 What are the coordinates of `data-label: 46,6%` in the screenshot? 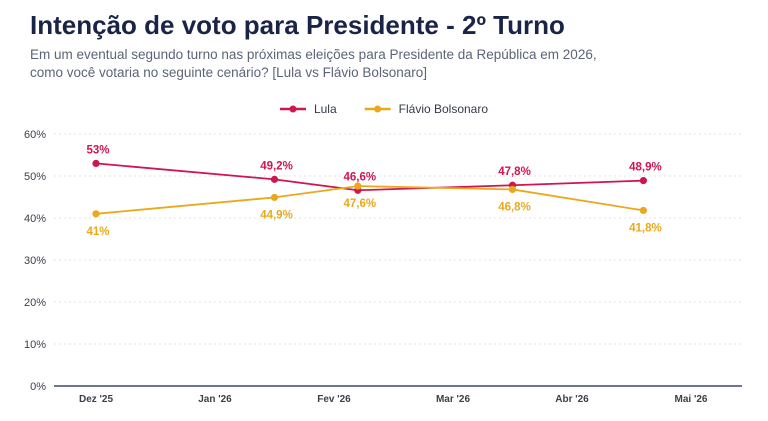 It's located at (359, 177).